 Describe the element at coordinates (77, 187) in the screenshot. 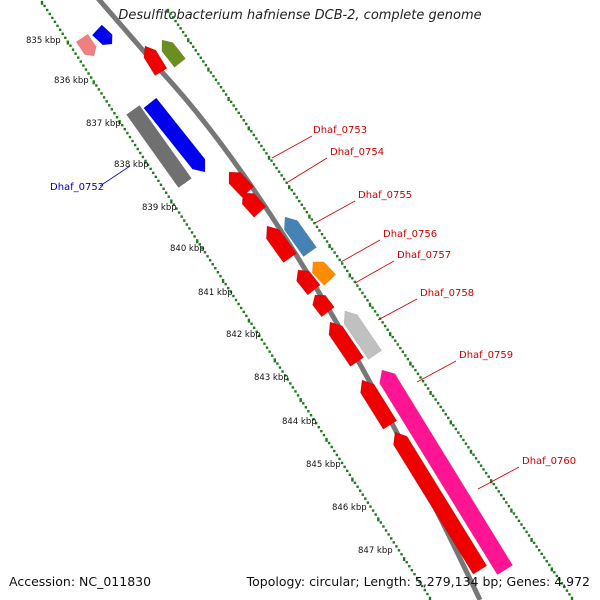

I see `gene-label: Dhaf_0752` at that location.